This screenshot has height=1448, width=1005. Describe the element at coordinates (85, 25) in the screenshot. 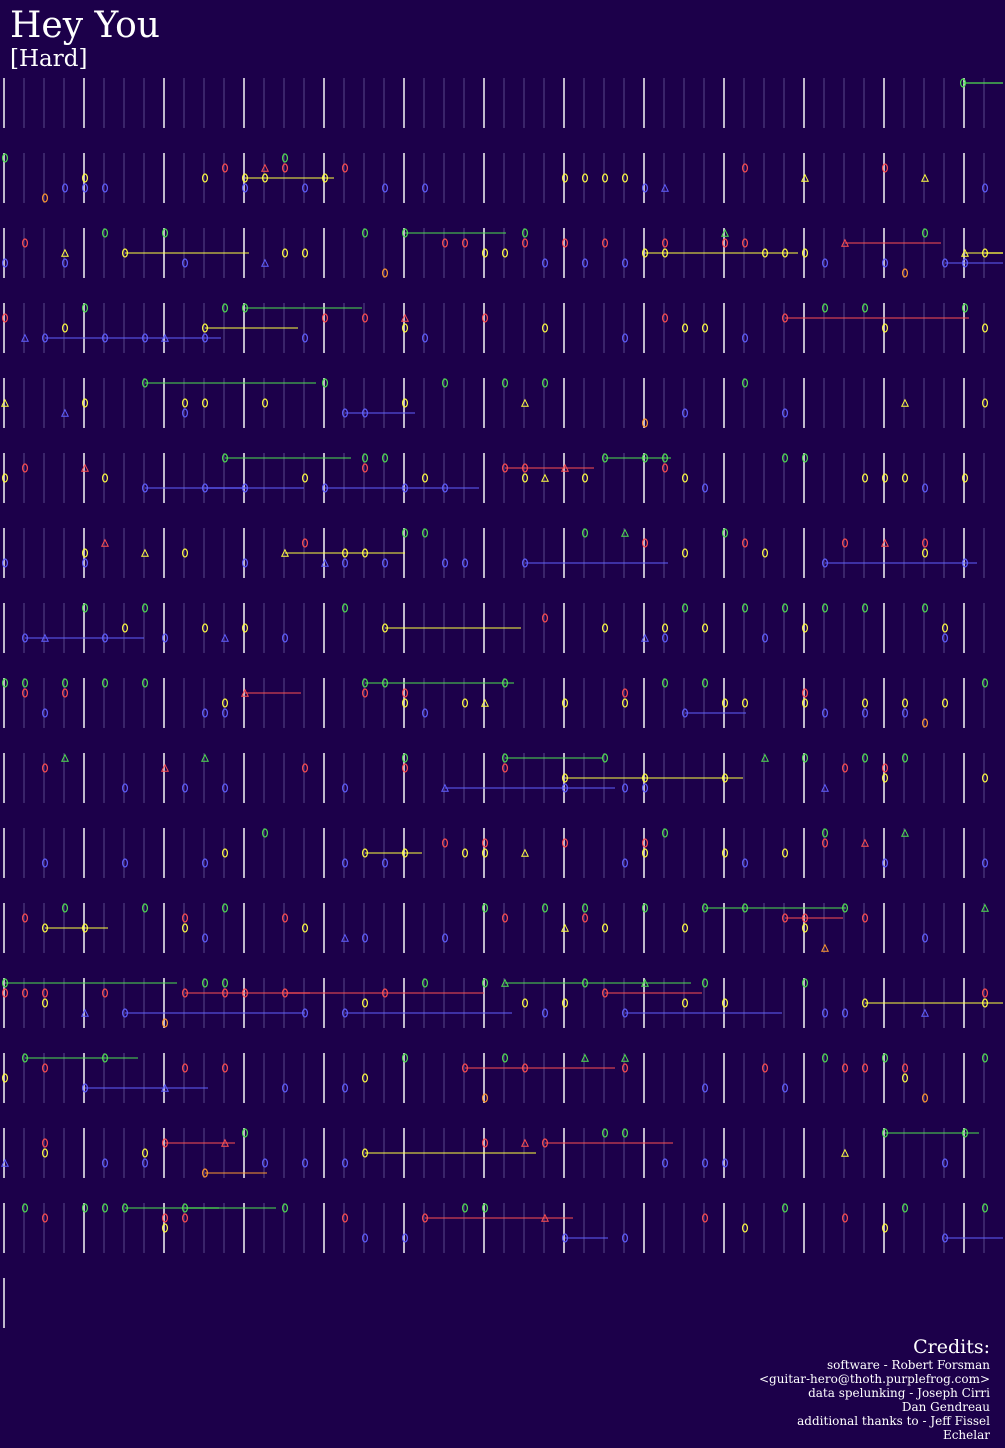

I see `song-title: Hey You` at that location.